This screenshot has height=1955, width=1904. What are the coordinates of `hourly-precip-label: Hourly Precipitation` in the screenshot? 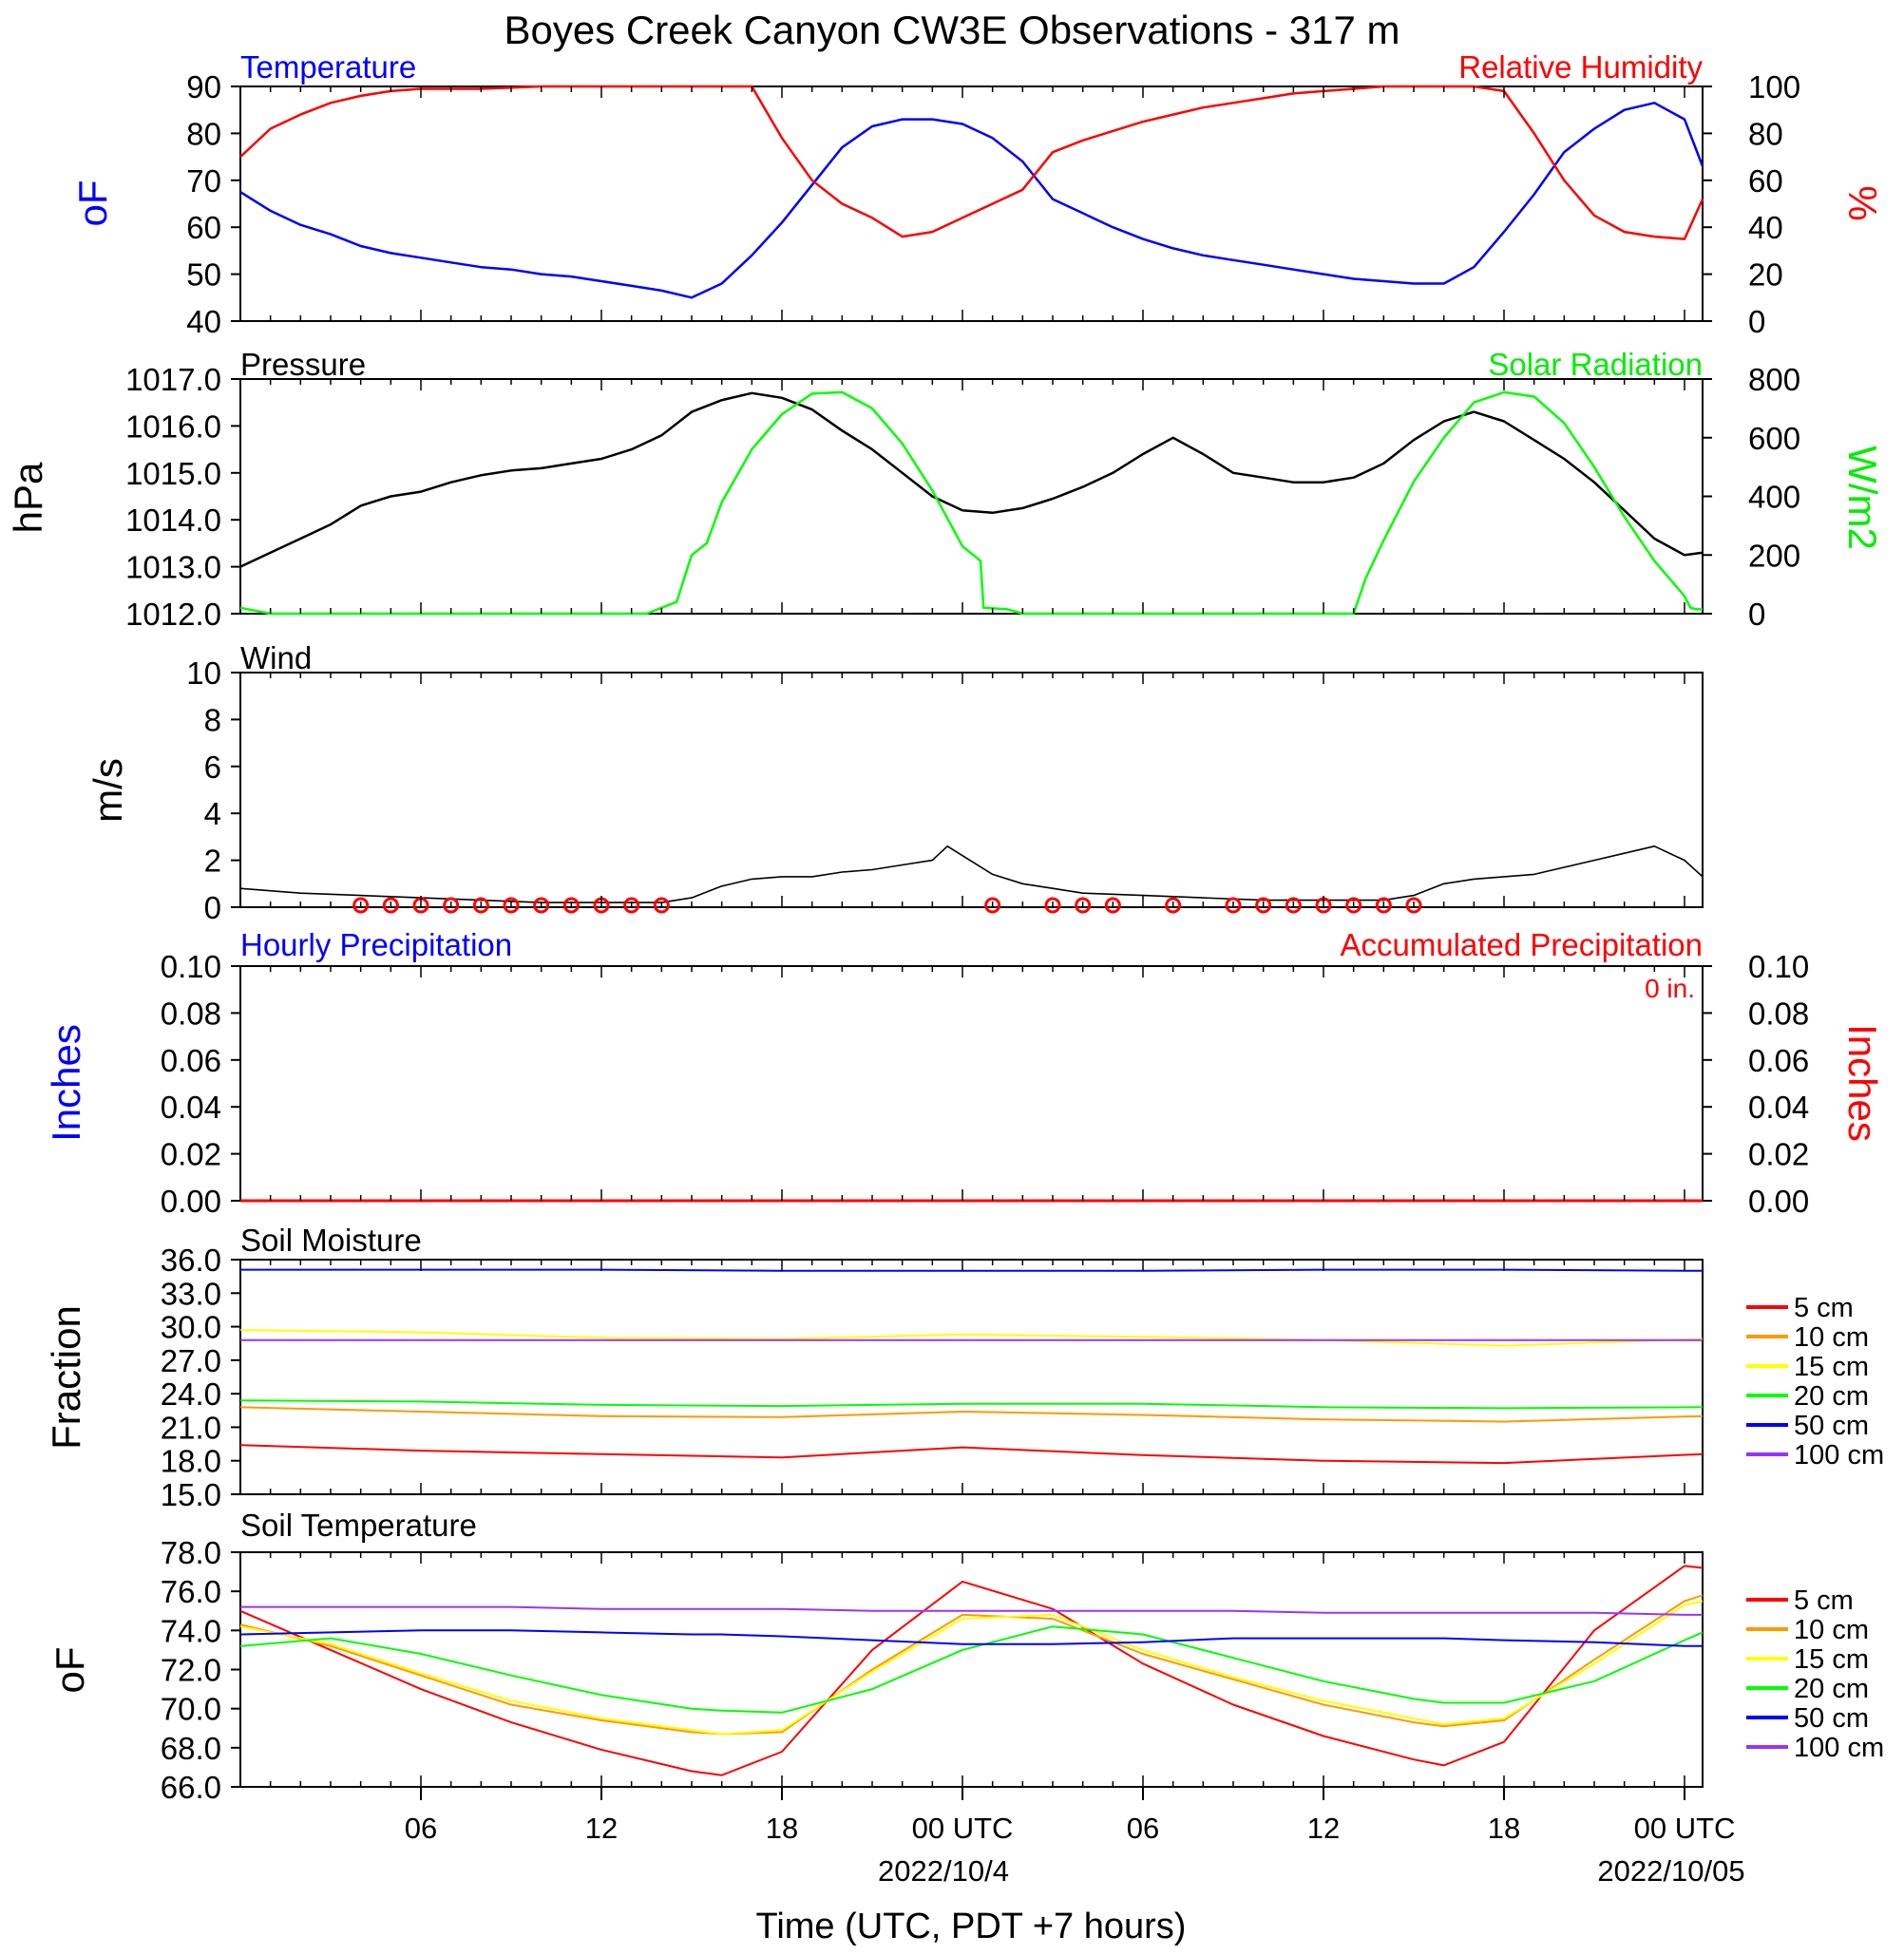 It's located at (376, 944).